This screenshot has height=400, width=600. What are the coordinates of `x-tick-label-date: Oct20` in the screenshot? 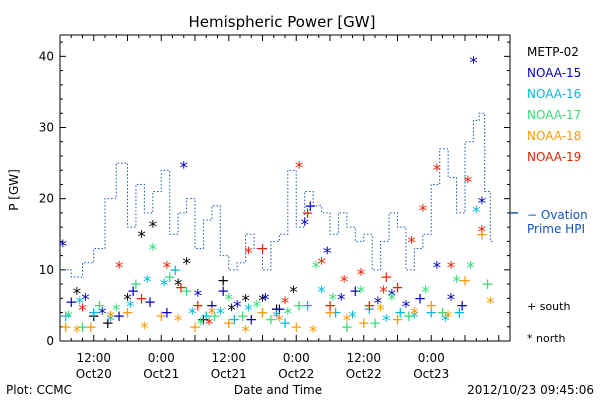 It's located at (94, 374).